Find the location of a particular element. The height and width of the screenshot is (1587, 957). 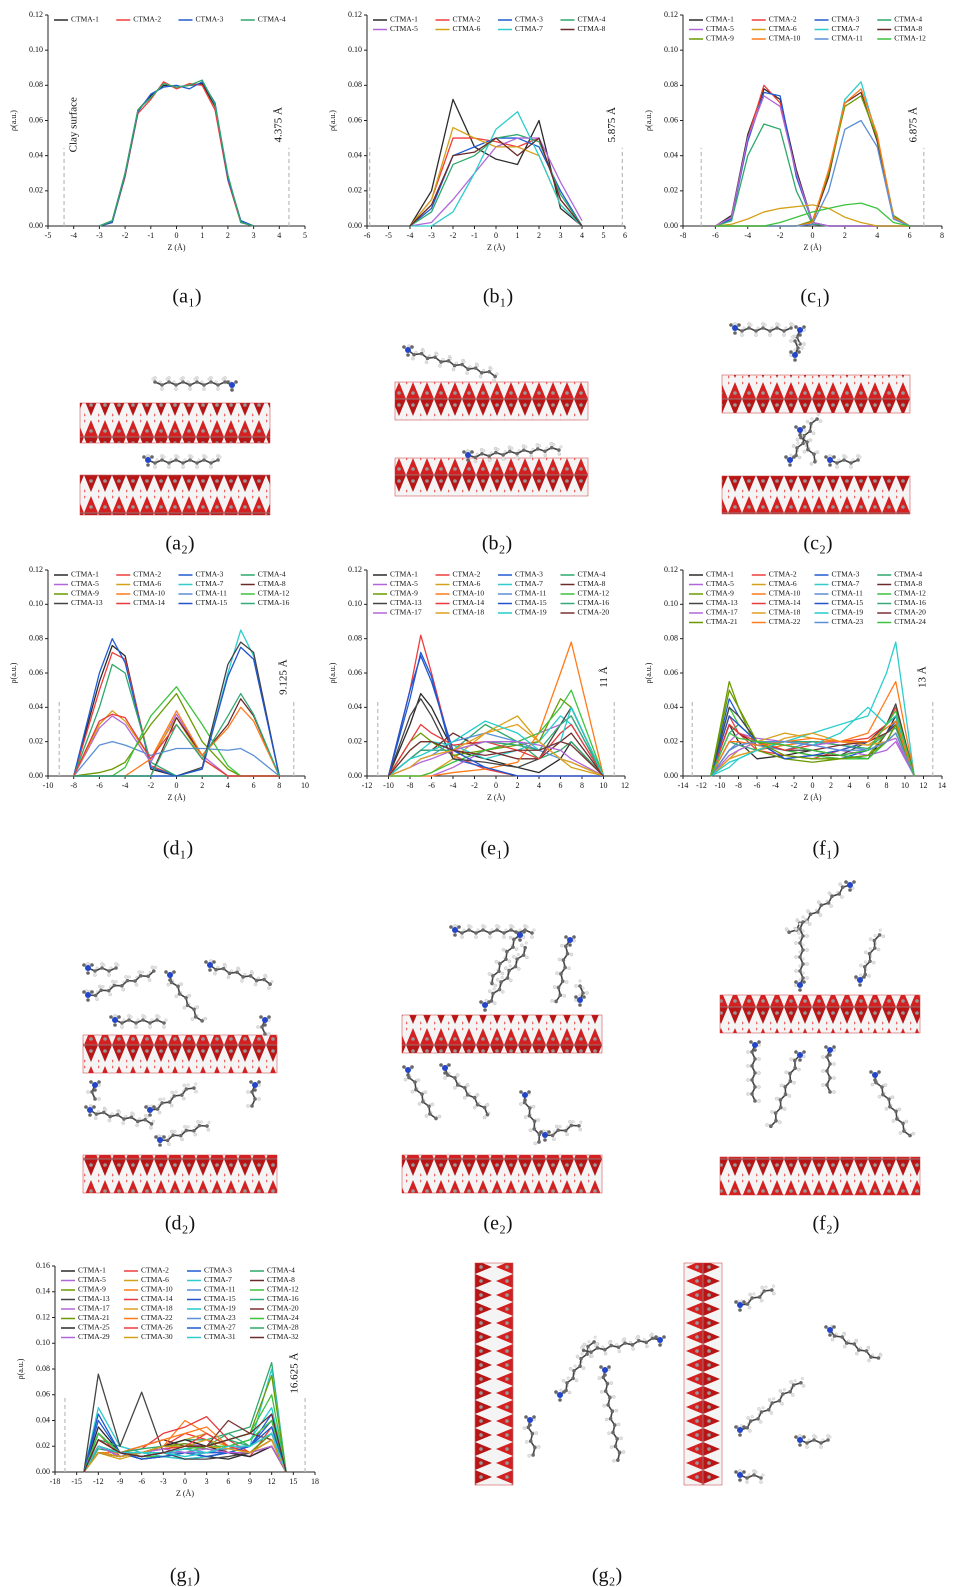

x-tick-label: 3 is located at coordinates (254, 235).